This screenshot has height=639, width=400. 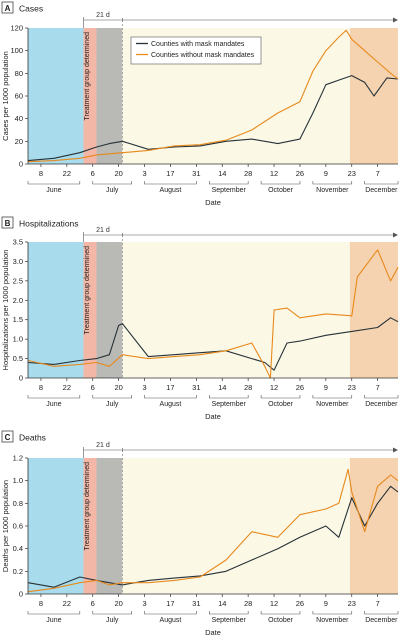 What do you see at coordinates (18, 526) in the screenshot?
I see `y-tick-label: 0.6` at bounding box center [18, 526].